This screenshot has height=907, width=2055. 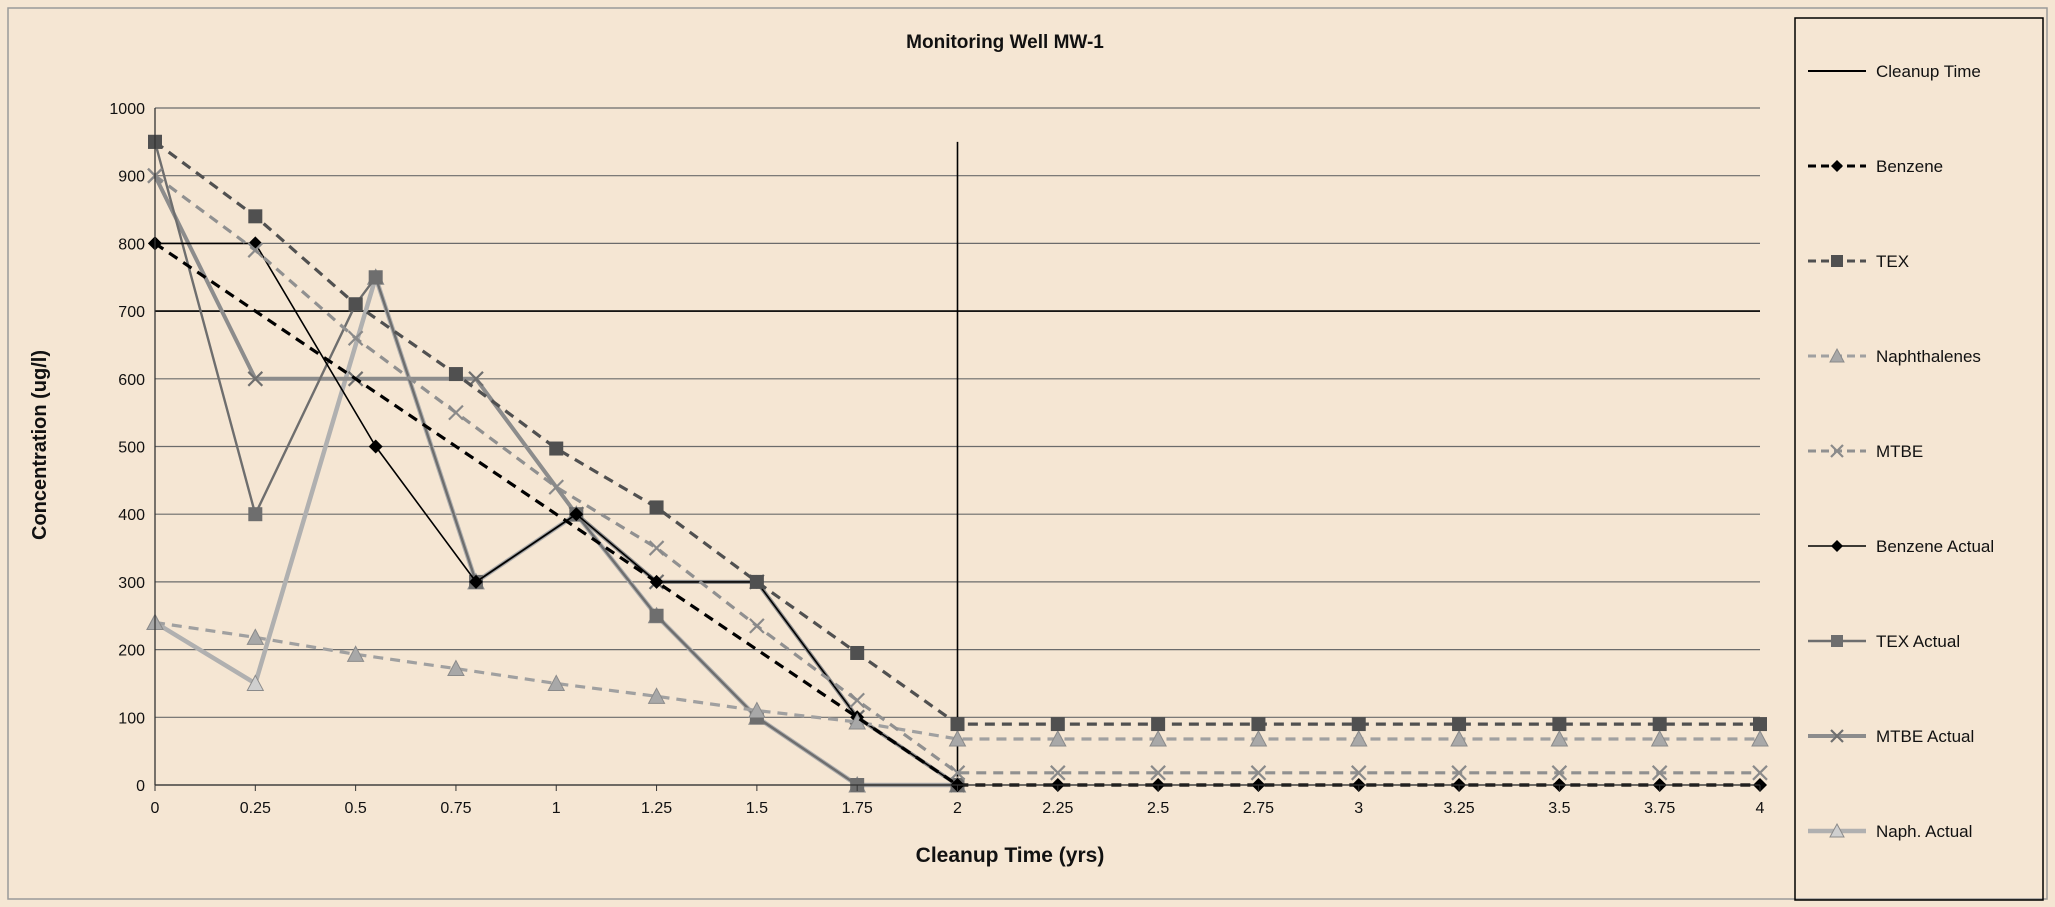 What do you see at coordinates (131, 244) in the screenshot?
I see `y-tick-label: 800` at bounding box center [131, 244].